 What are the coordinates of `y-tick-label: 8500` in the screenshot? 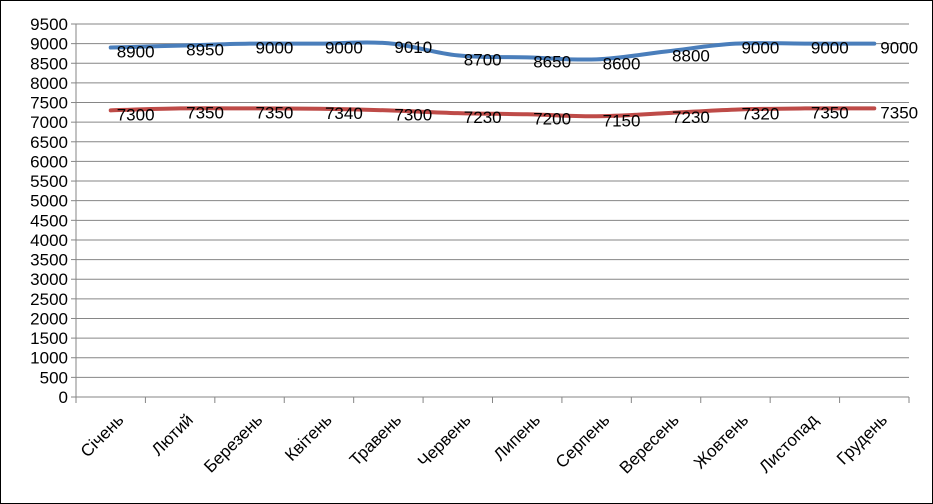 It's located at (49, 63).